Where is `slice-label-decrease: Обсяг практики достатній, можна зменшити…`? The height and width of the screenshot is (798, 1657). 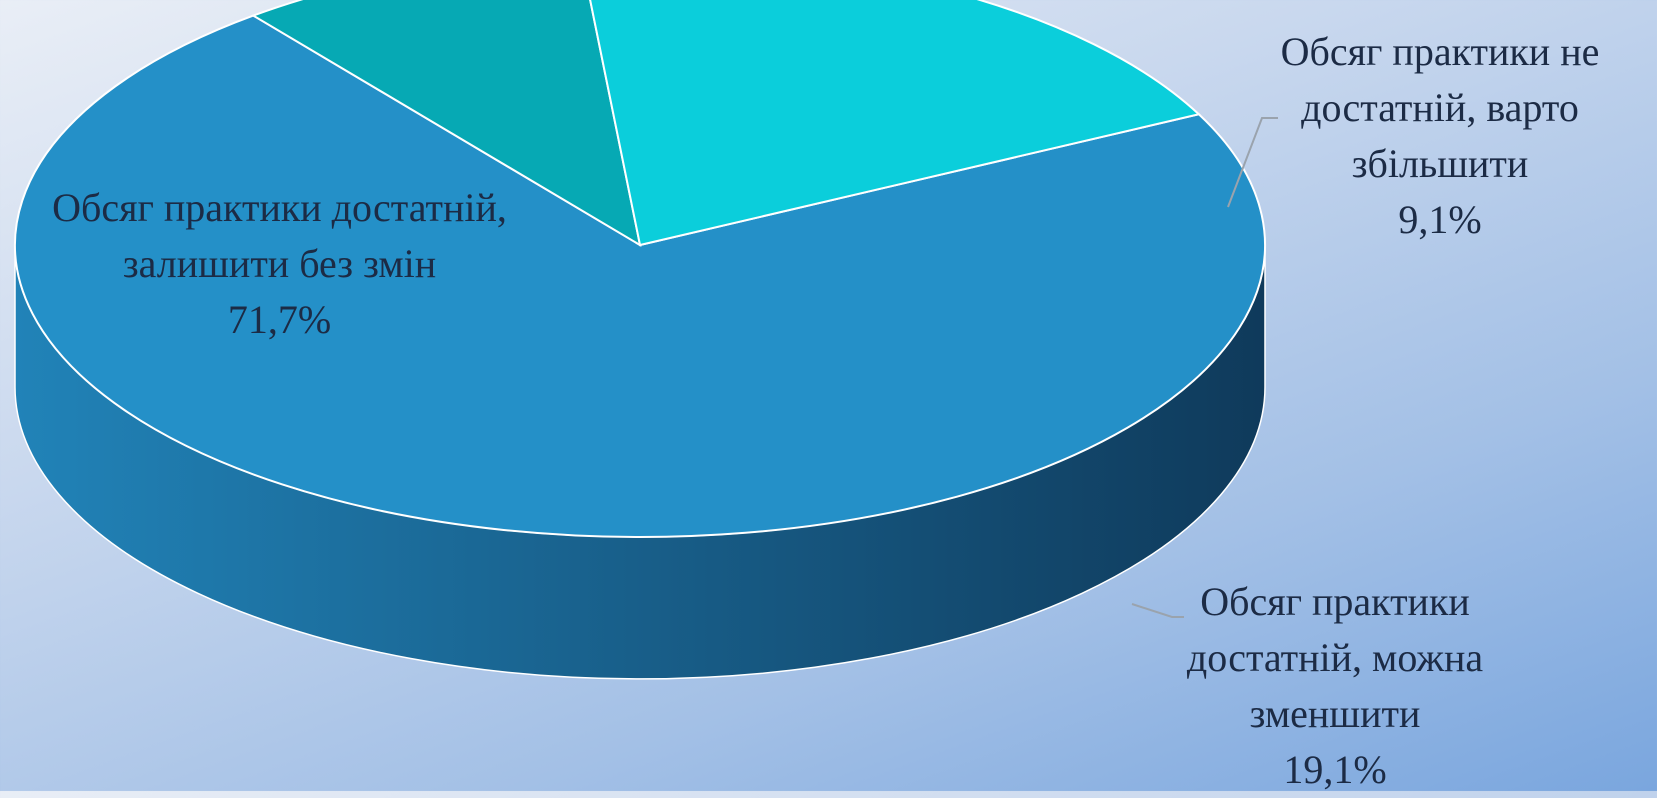 slice-label-decrease: Обсяг практики достатній, можна зменшити… is located at coordinates (1335, 686).